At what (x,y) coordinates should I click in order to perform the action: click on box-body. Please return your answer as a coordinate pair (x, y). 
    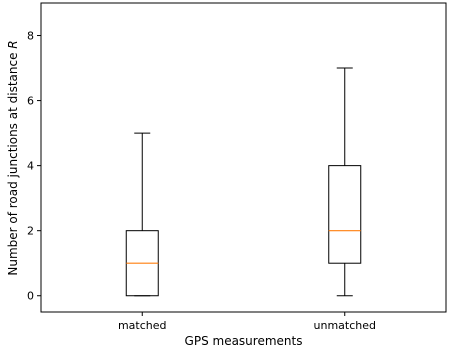
    Looking at the image, I should click on (345, 214).